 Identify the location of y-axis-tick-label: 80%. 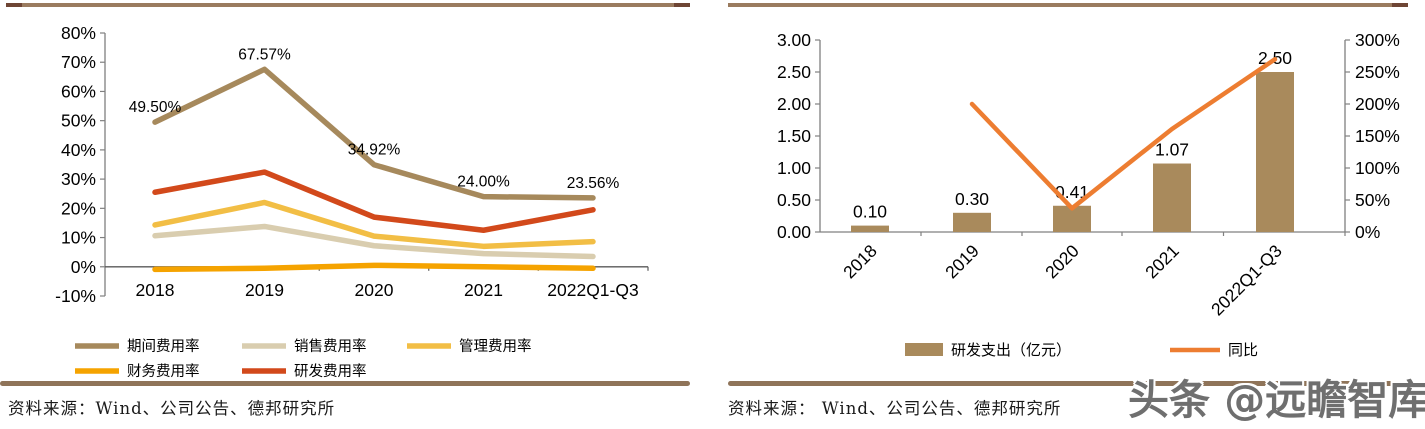
(78, 33).